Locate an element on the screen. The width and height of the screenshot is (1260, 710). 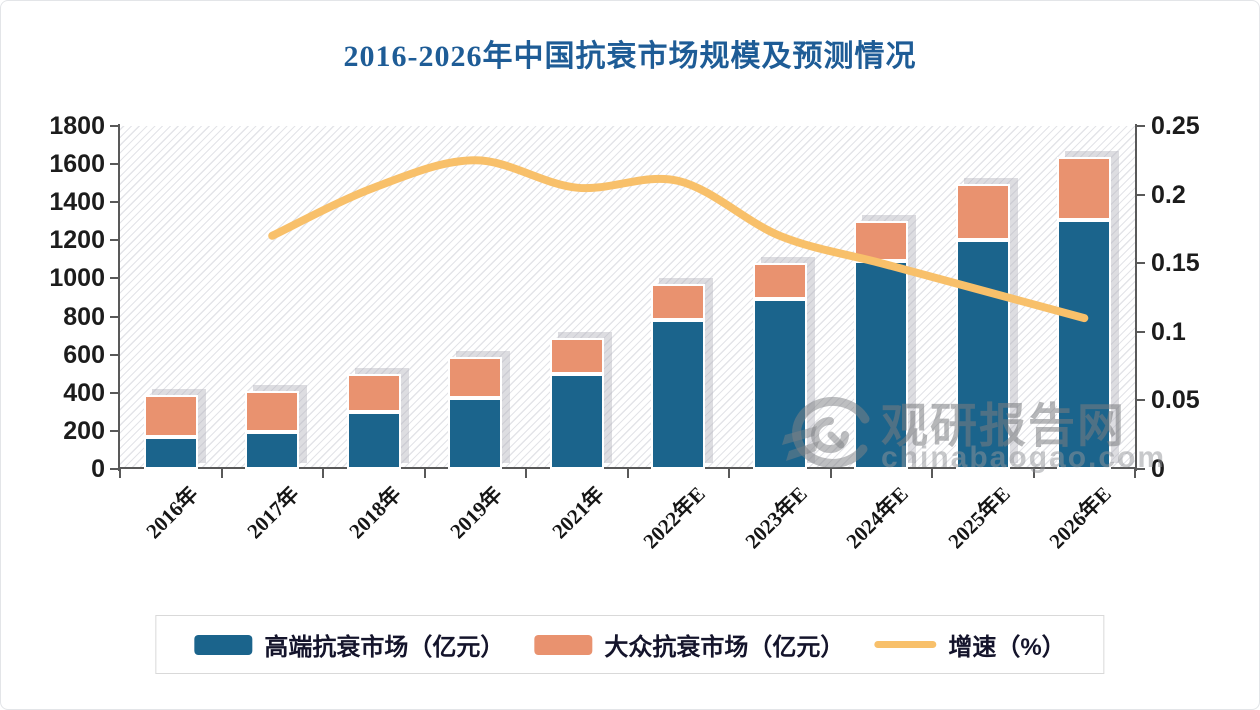
y-axis-right-label: 0.1 is located at coordinates (1168, 331).